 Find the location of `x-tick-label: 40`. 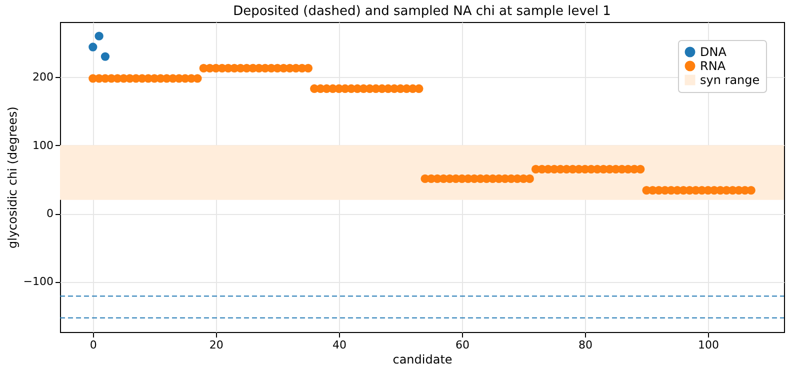

x-tick-label: 40 is located at coordinates (339, 345).